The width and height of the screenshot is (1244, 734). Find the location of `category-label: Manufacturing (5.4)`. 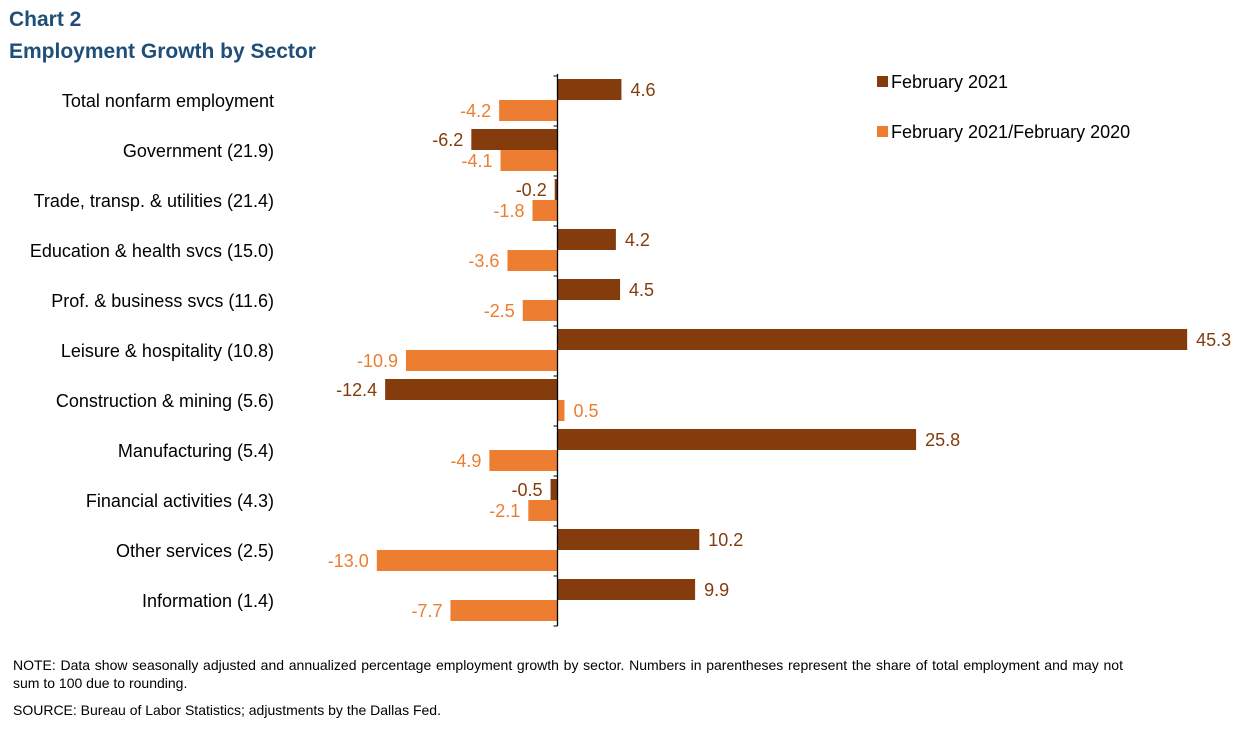

category-label: Manufacturing (5.4) is located at coordinates (196, 451).